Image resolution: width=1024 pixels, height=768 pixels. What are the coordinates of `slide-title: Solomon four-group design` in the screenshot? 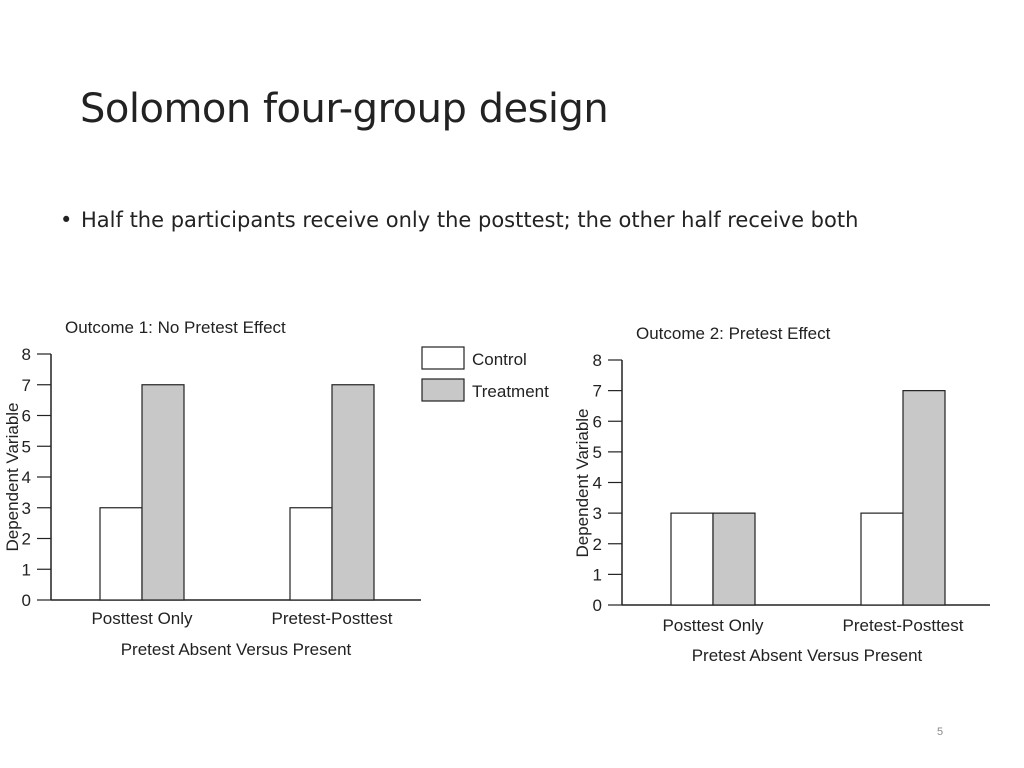 It's located at (344, 109).